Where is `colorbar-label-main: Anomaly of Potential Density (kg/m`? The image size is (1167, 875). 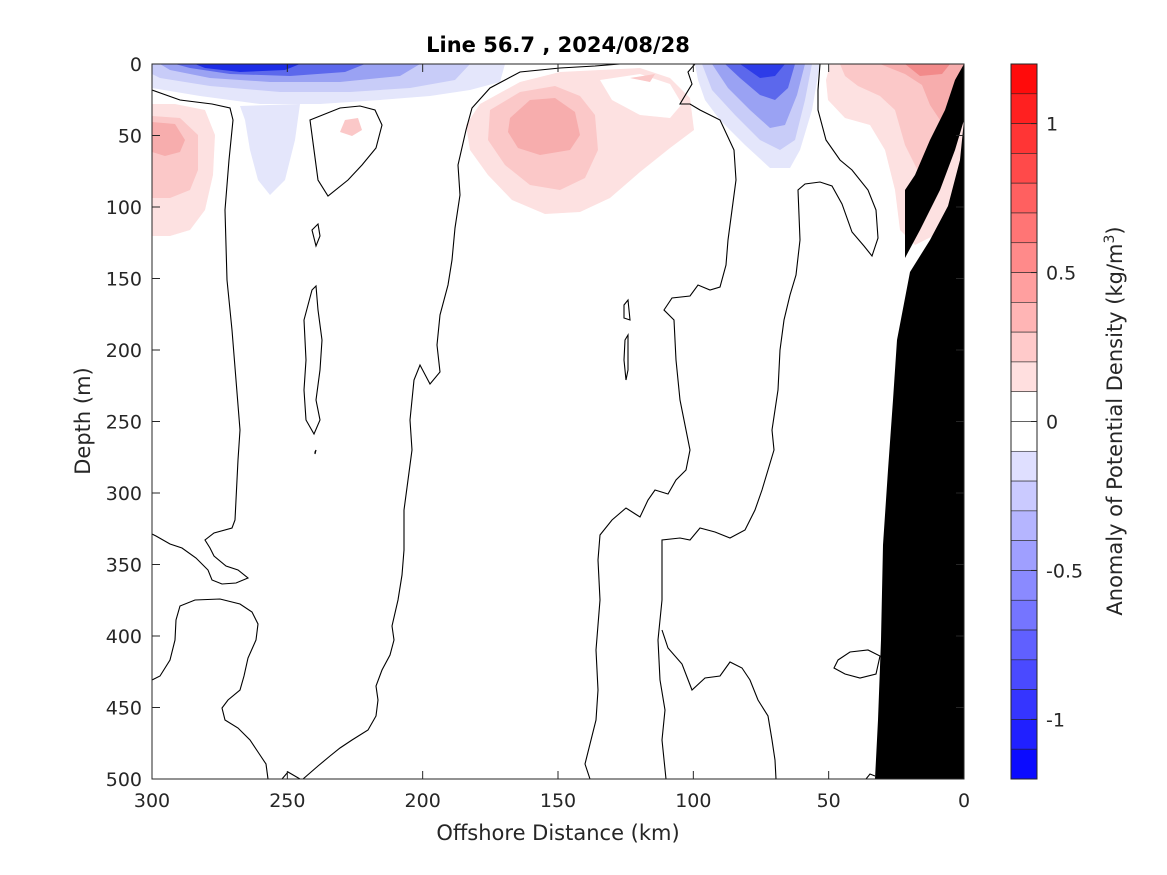 colorbar-label-main: Anomaly of Potential Density (kg/m is located at coordinates (1115, 430).